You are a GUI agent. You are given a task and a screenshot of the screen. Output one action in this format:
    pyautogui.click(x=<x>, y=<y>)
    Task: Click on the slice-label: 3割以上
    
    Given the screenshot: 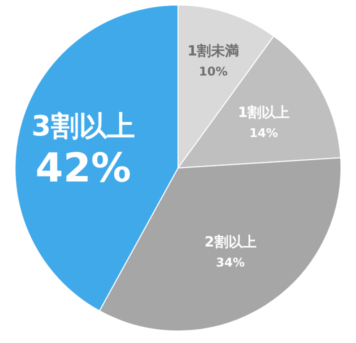 What is the action you would take?
    pyautogui.click(x=84, y=126)
    